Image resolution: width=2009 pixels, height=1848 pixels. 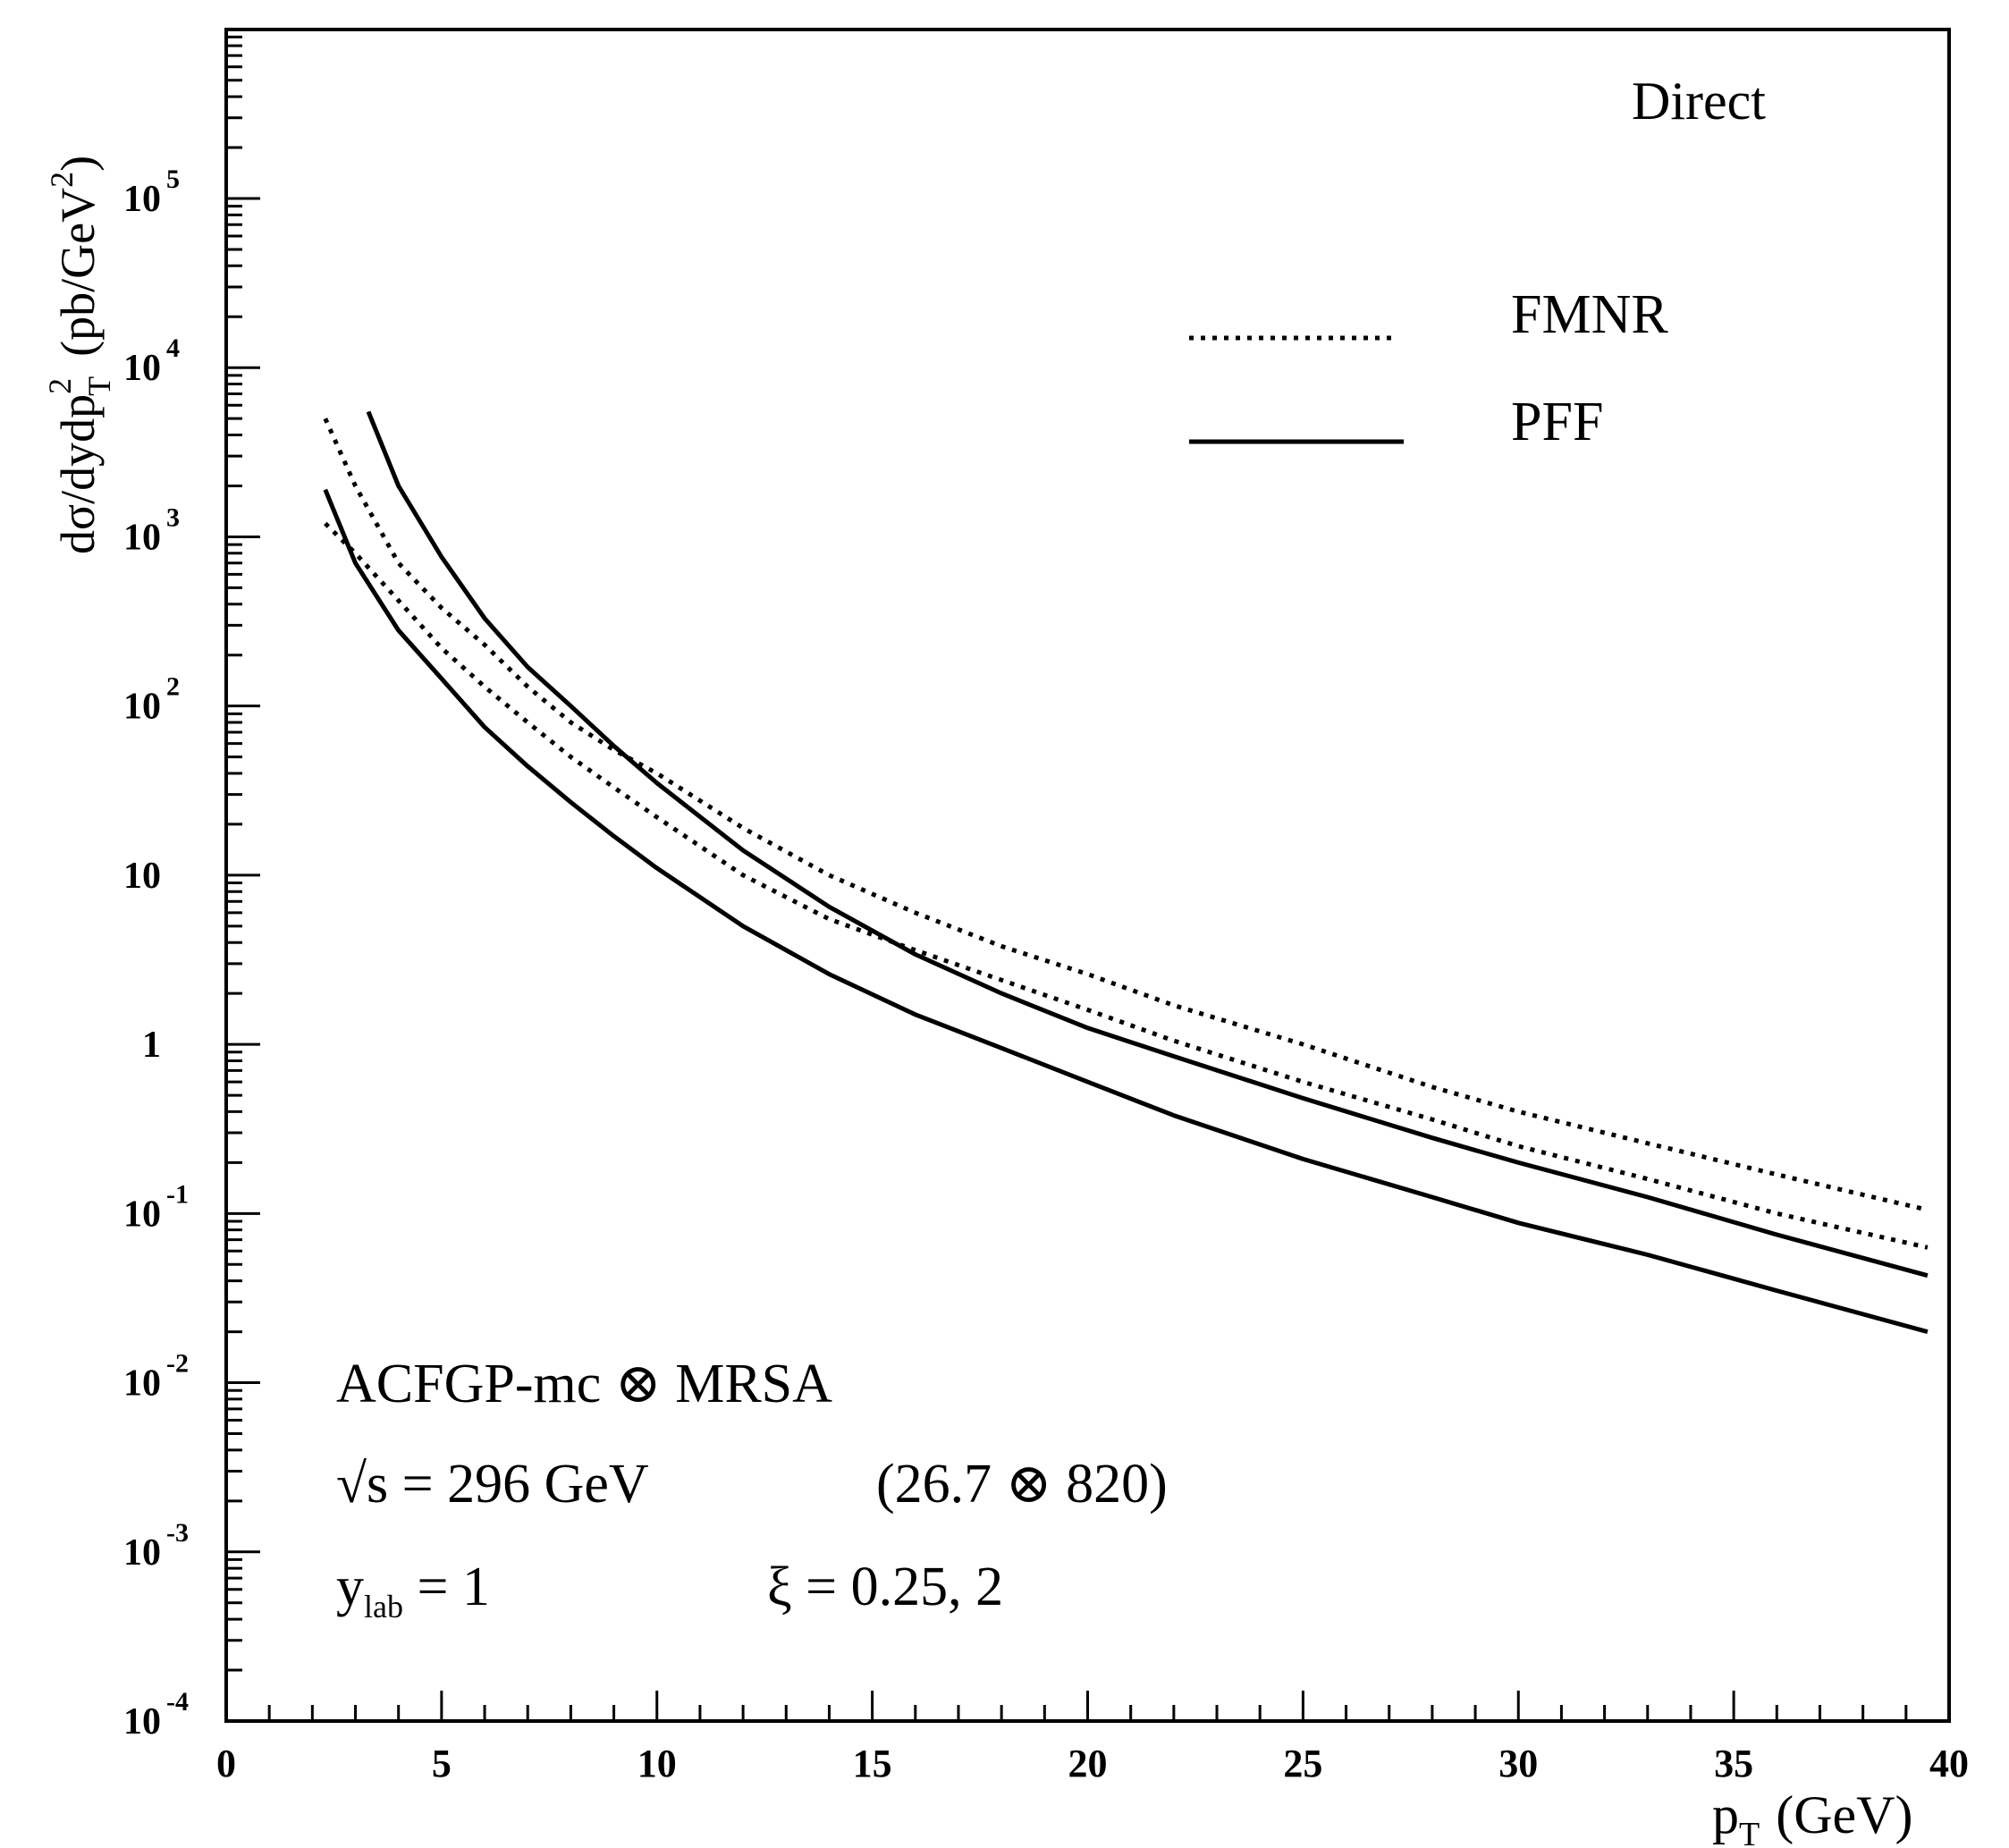 What do you see at coordinates (1699, 101) in the screenshot?
I see `chart-title: Direct` at bounding box center [1699, 101].